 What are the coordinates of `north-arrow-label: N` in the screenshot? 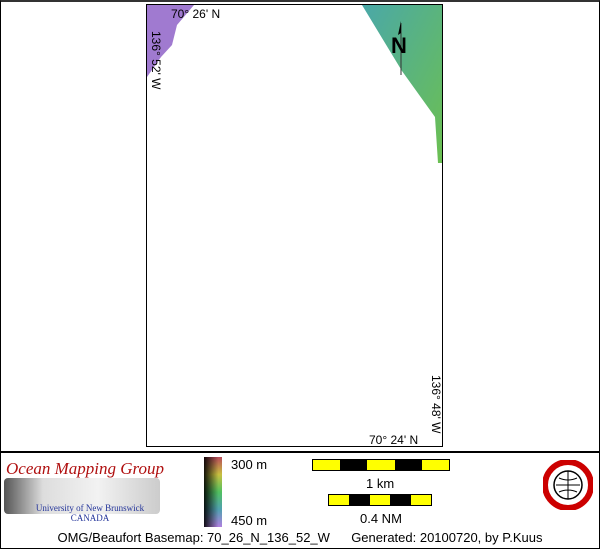 It's located at (399, 45).